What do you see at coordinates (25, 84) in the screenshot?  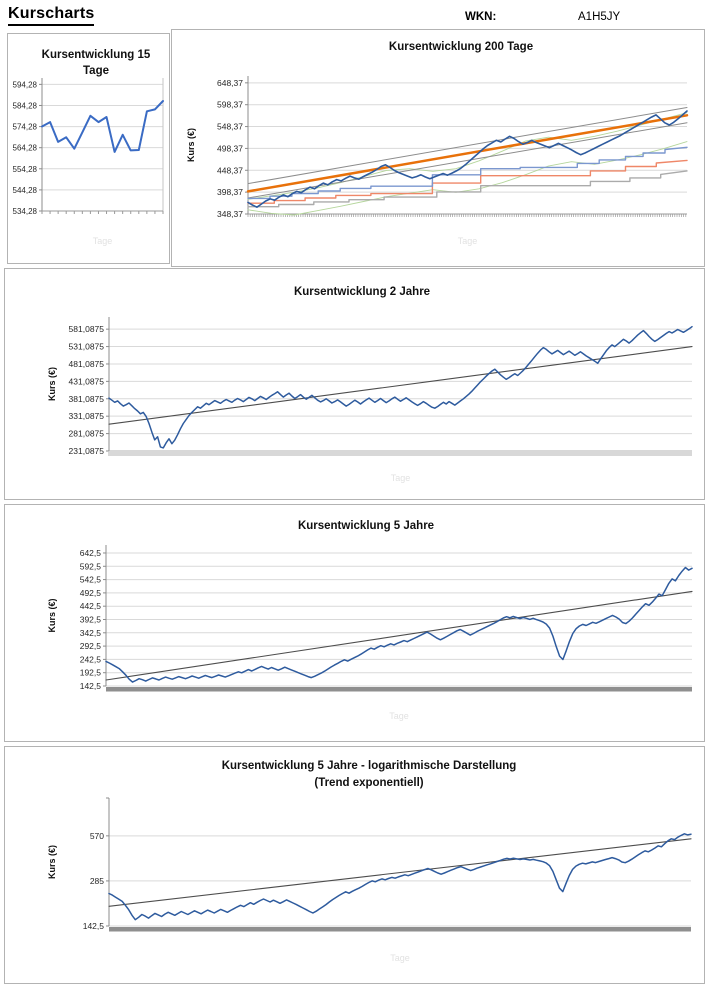 I see `svg-text: 594,28` at bounding box center [25, 84].